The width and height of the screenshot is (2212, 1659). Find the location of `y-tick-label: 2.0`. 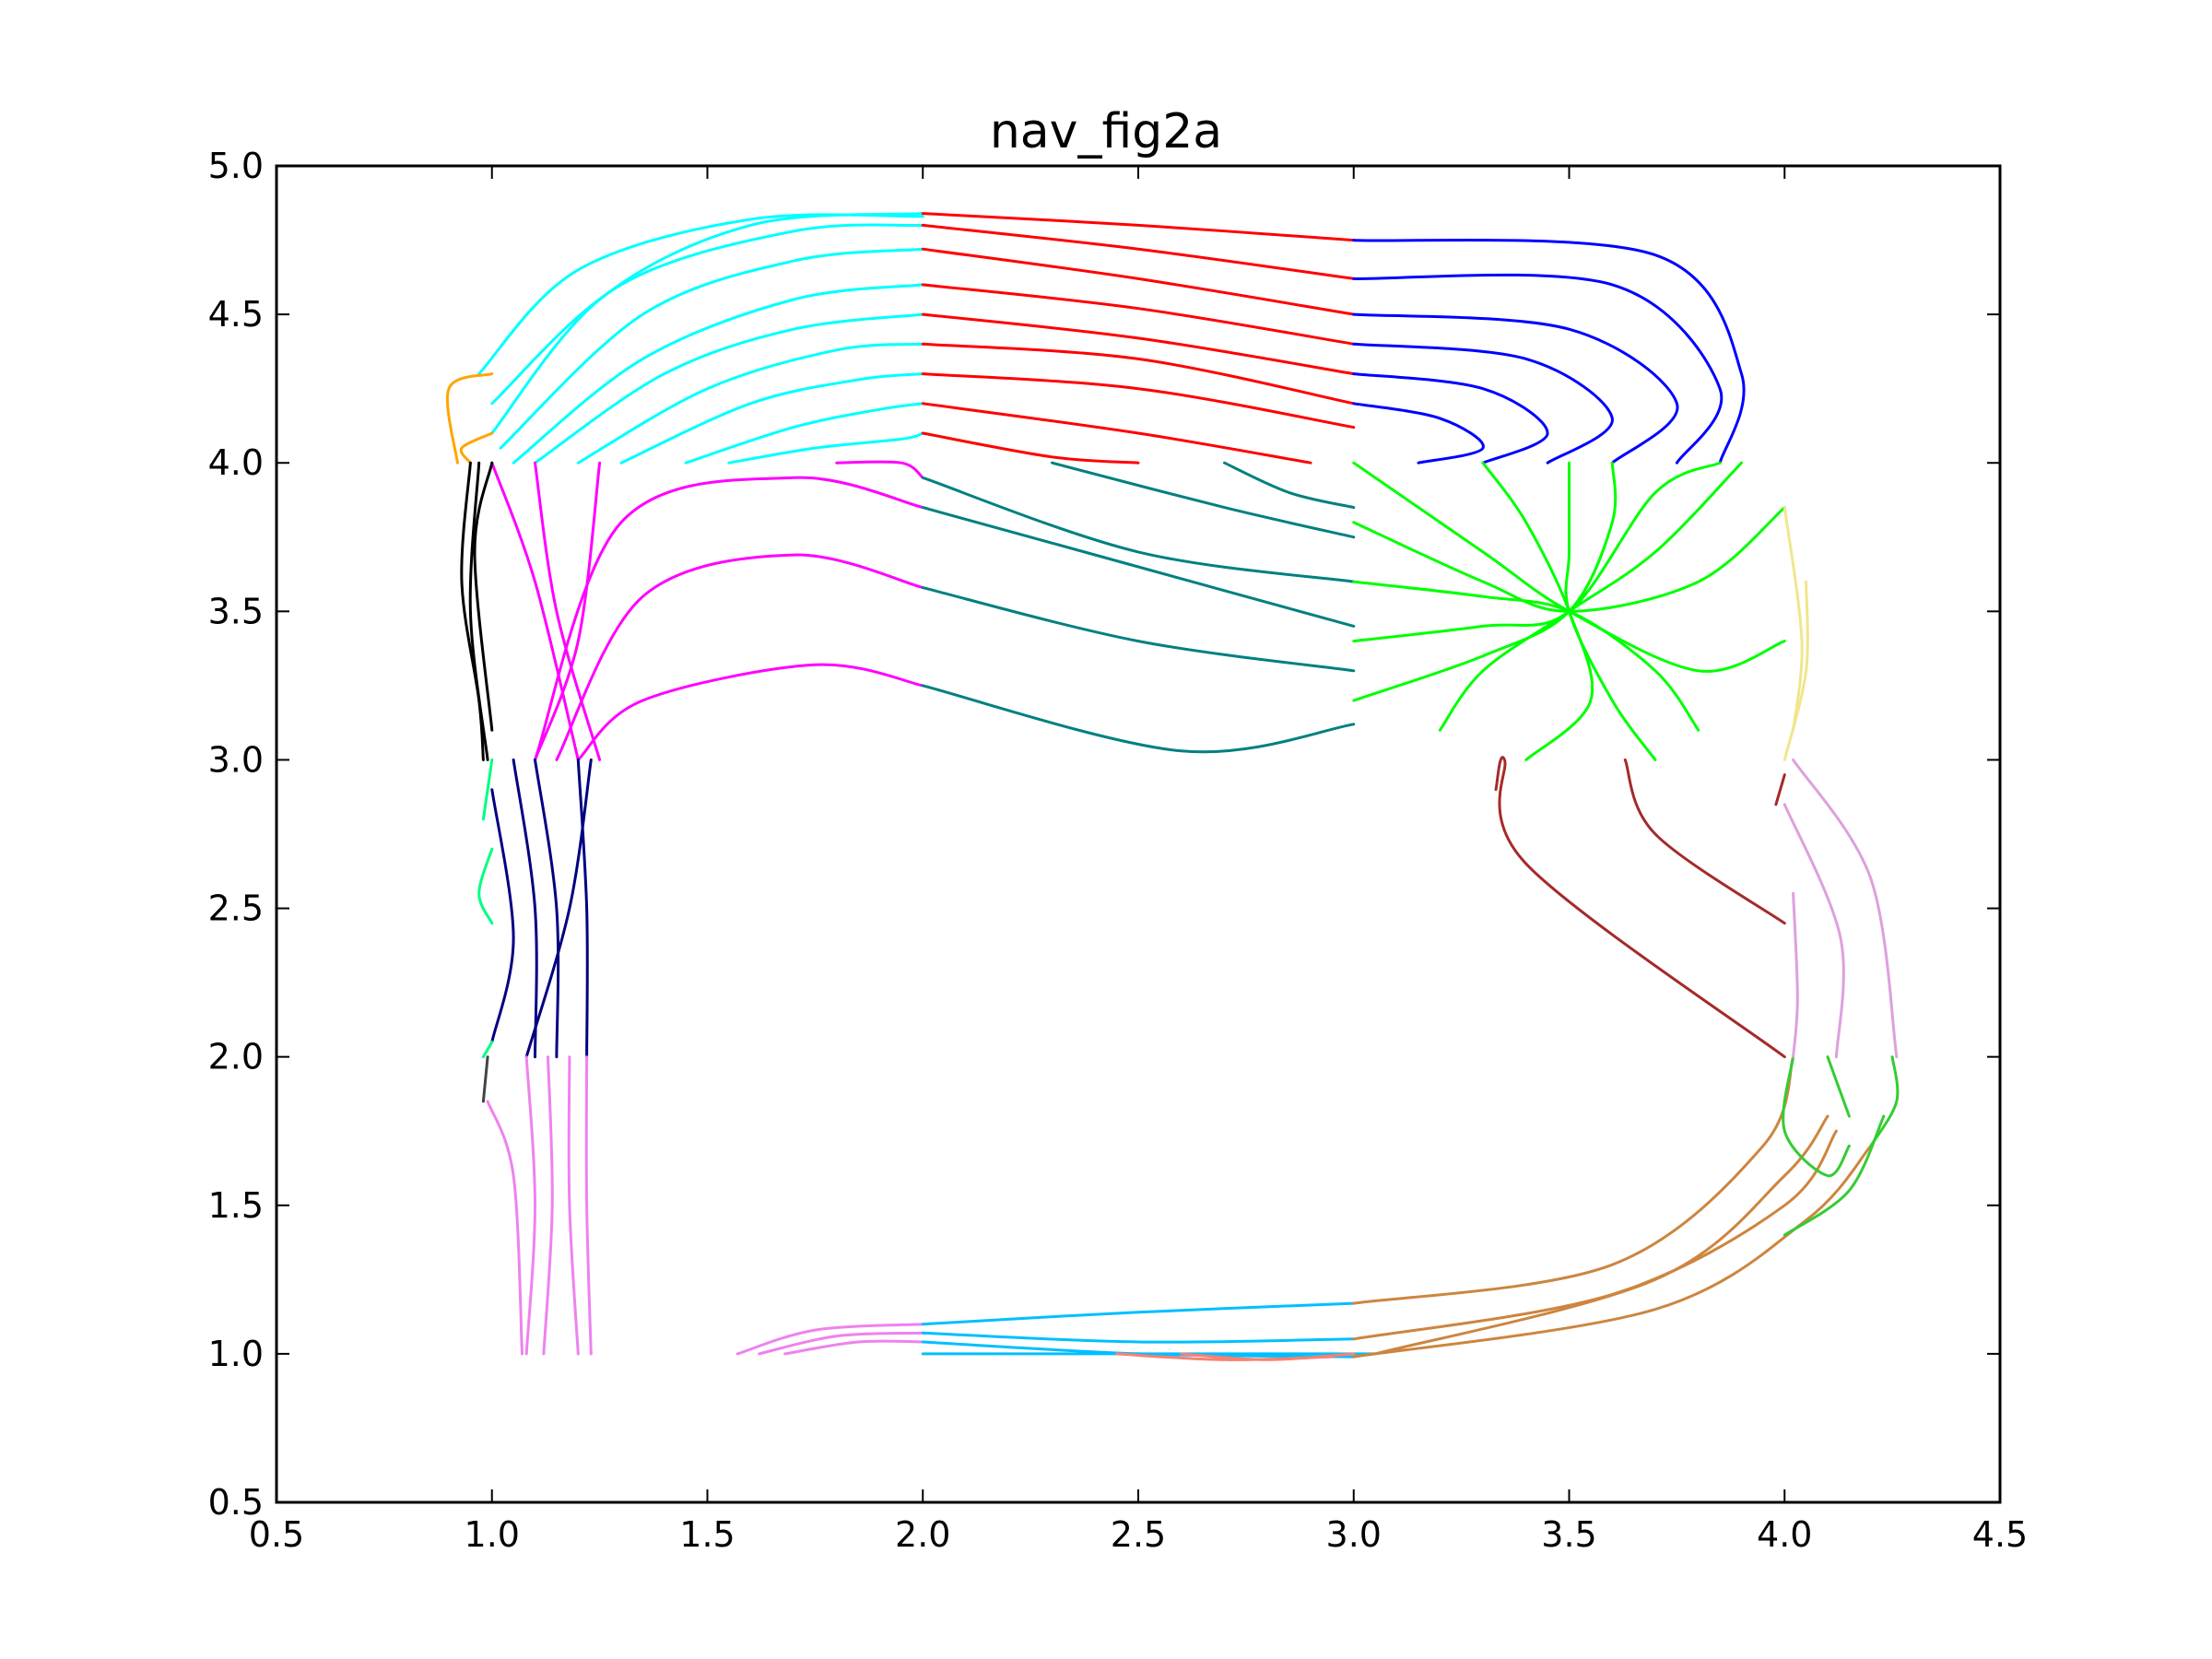

y-tick-label: 2.0 is located at coordinates (236, 1057).